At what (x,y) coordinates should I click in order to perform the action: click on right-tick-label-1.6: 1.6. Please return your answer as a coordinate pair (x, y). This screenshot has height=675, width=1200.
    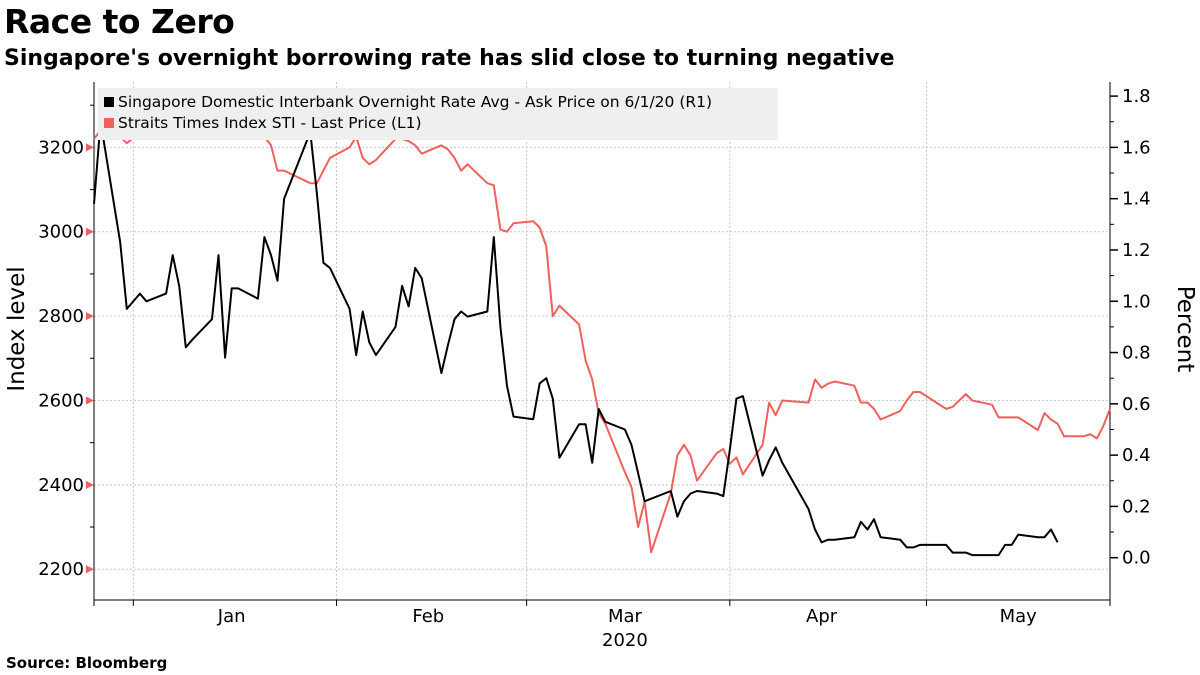
    Looking at the image, I should click on (1136, 147).